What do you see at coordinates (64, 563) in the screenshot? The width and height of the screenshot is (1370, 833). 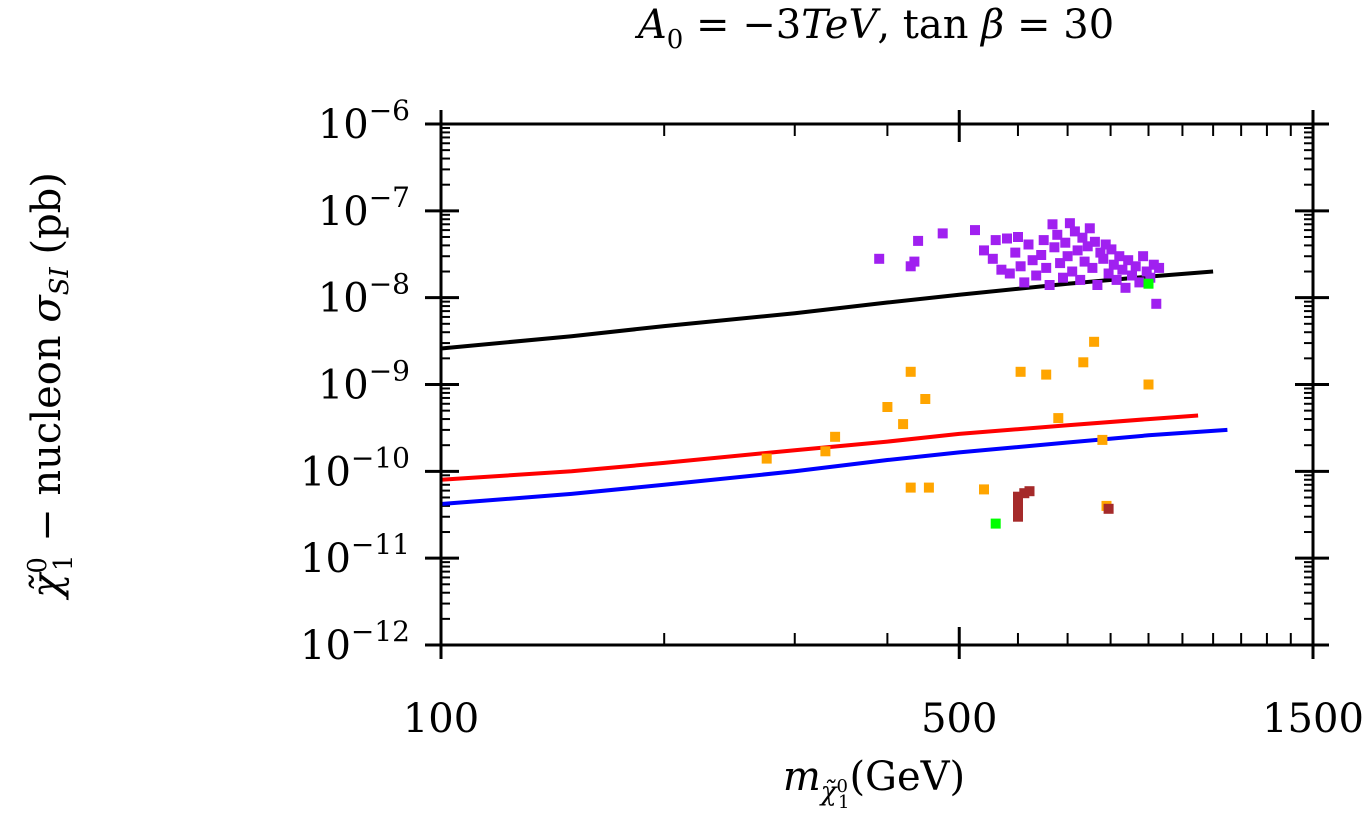 I see `ylabel-part-sub: 1` at bounding box center [64, 563].